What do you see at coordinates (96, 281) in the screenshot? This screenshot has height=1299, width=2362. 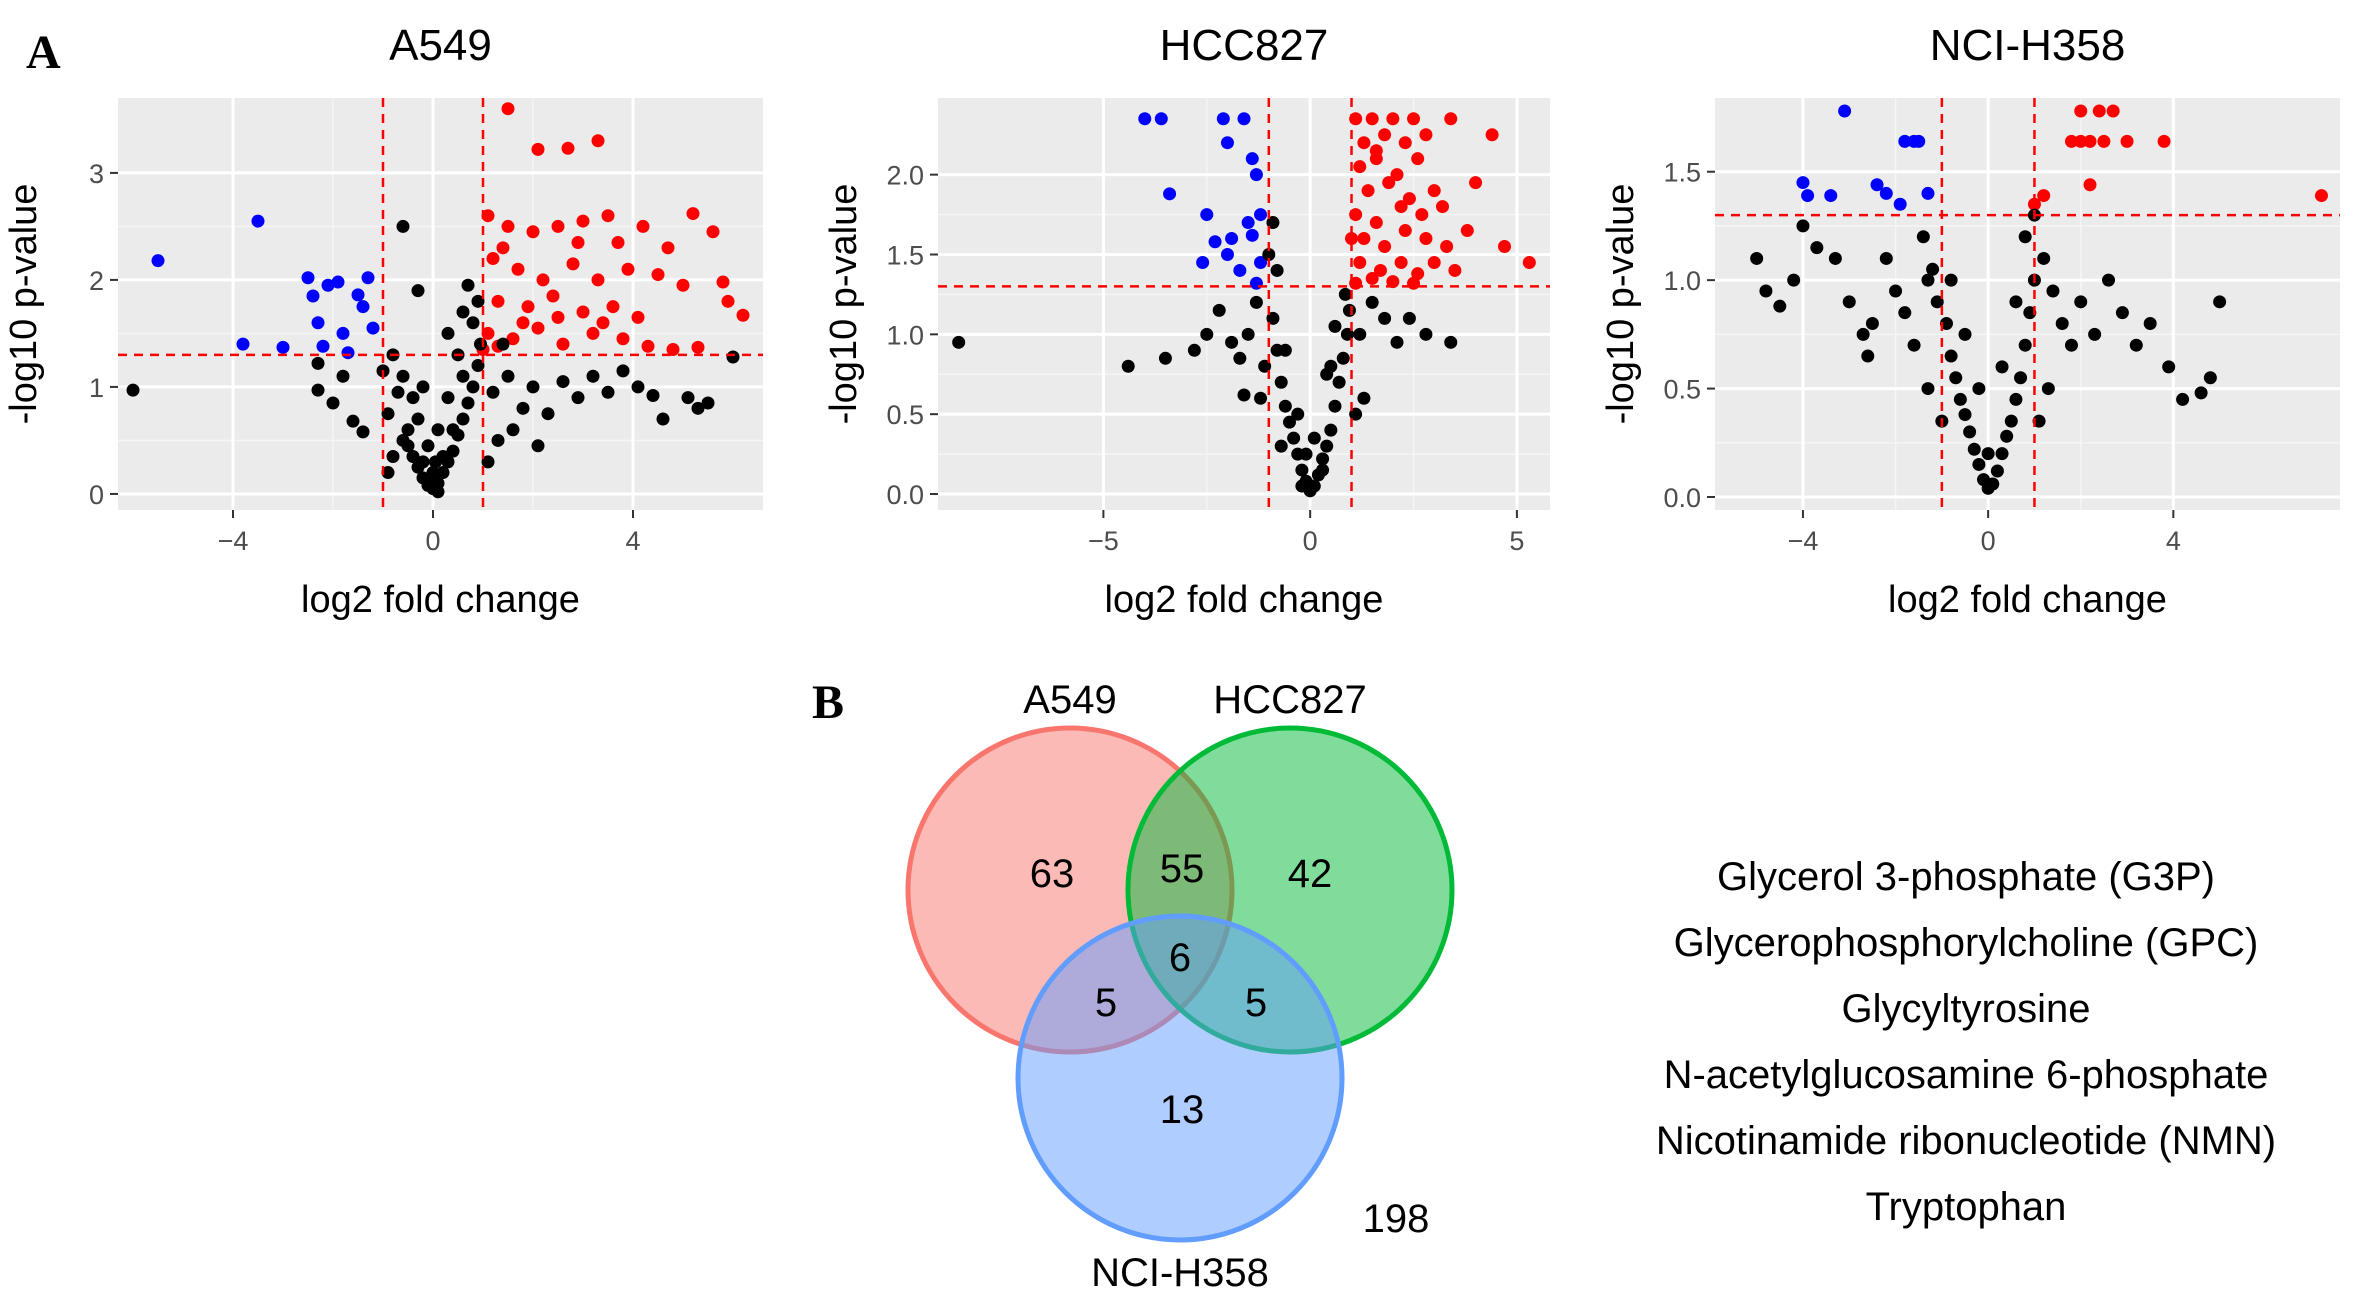 I see `y-tick-label: 2` at bounding box center [96, 281].